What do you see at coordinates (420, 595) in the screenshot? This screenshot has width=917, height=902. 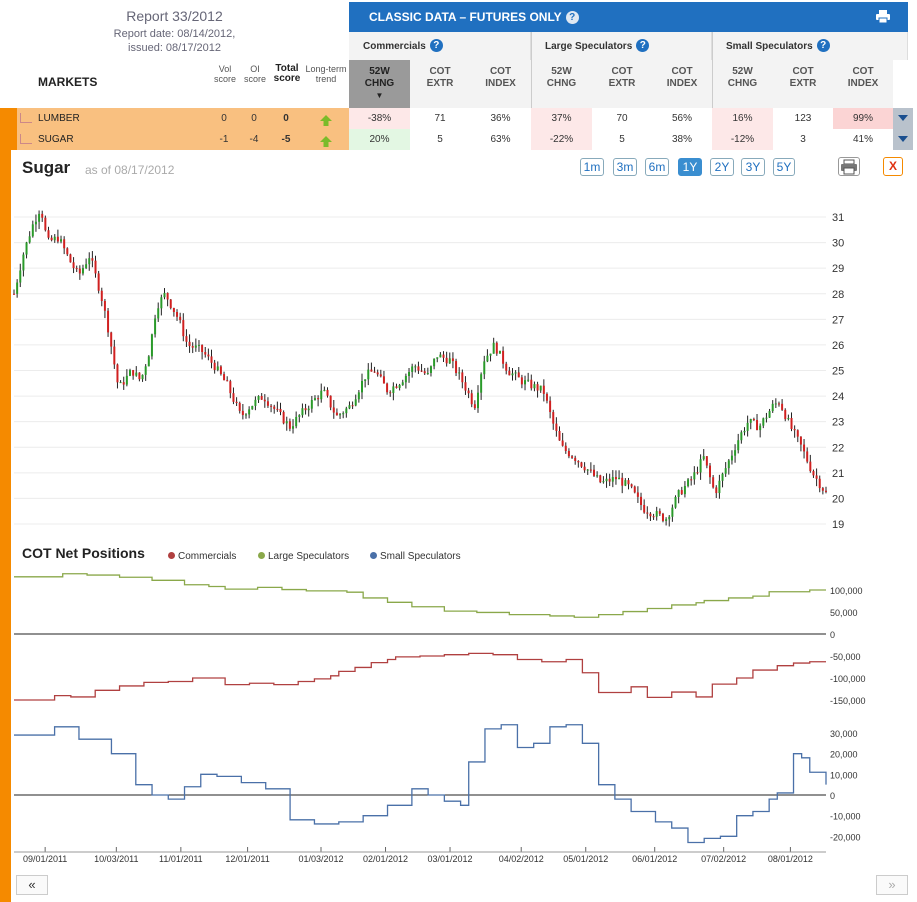 I see `series-line-large-speculators` at bounding box center [420, 595].